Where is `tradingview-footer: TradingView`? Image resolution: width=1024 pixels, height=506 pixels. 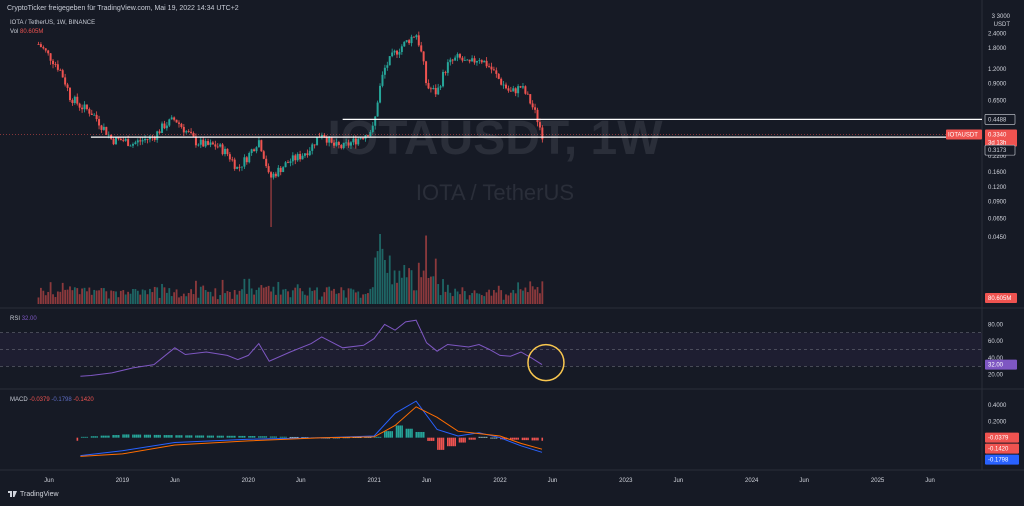 tradingview-footer: TradingView is located at coordinates (33, 494).